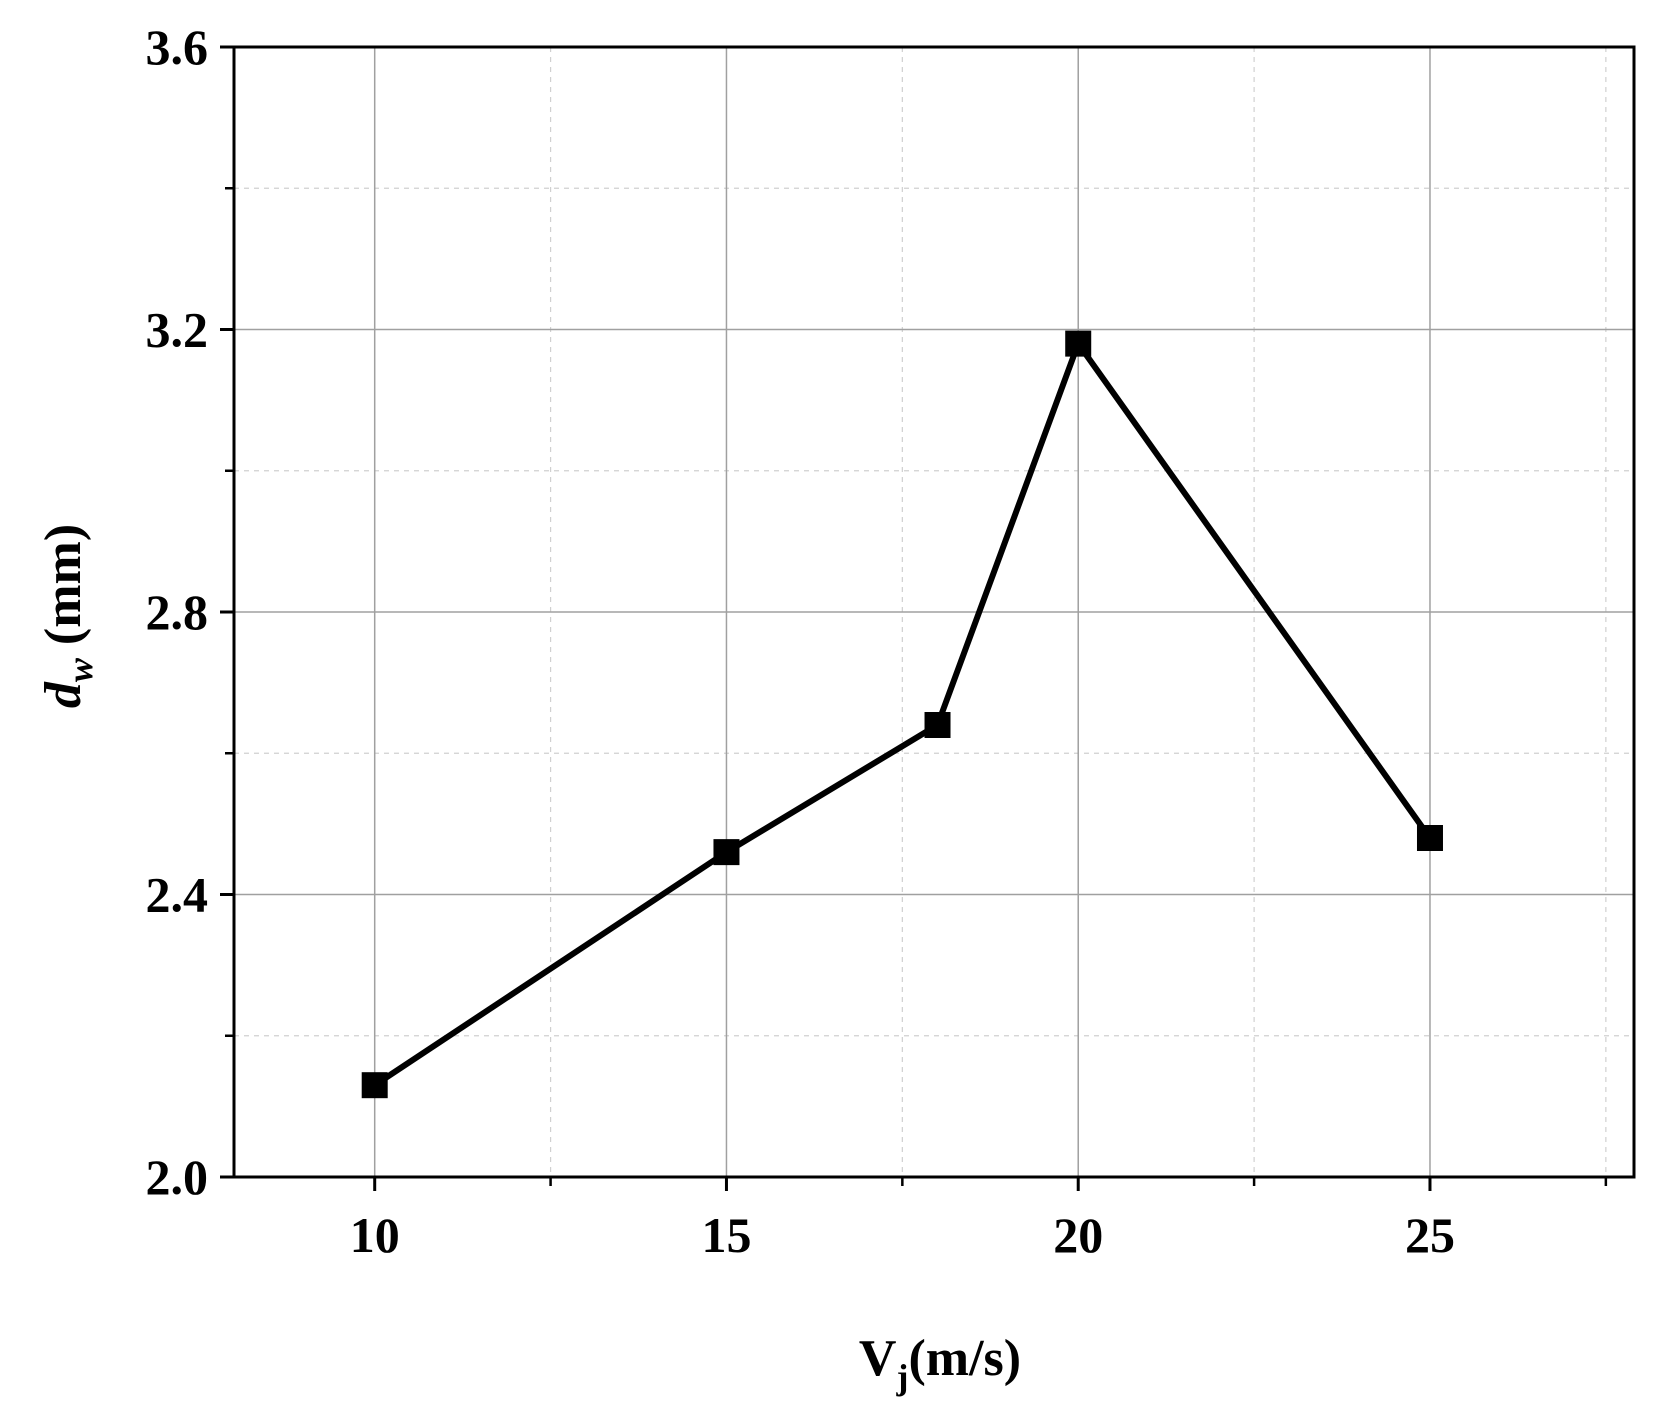 Image resolution: width=1662 pixels, height=1411 pixels. I want to click on y-axis-title-units: (mm), so click(63, 591).